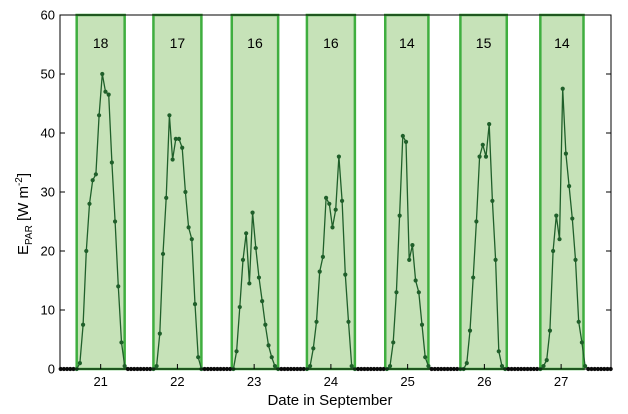 Image resolution: width=628 pixels, height=414 pixels. I want to click on daylight-hours-label-26: 15, so click(484, 43).